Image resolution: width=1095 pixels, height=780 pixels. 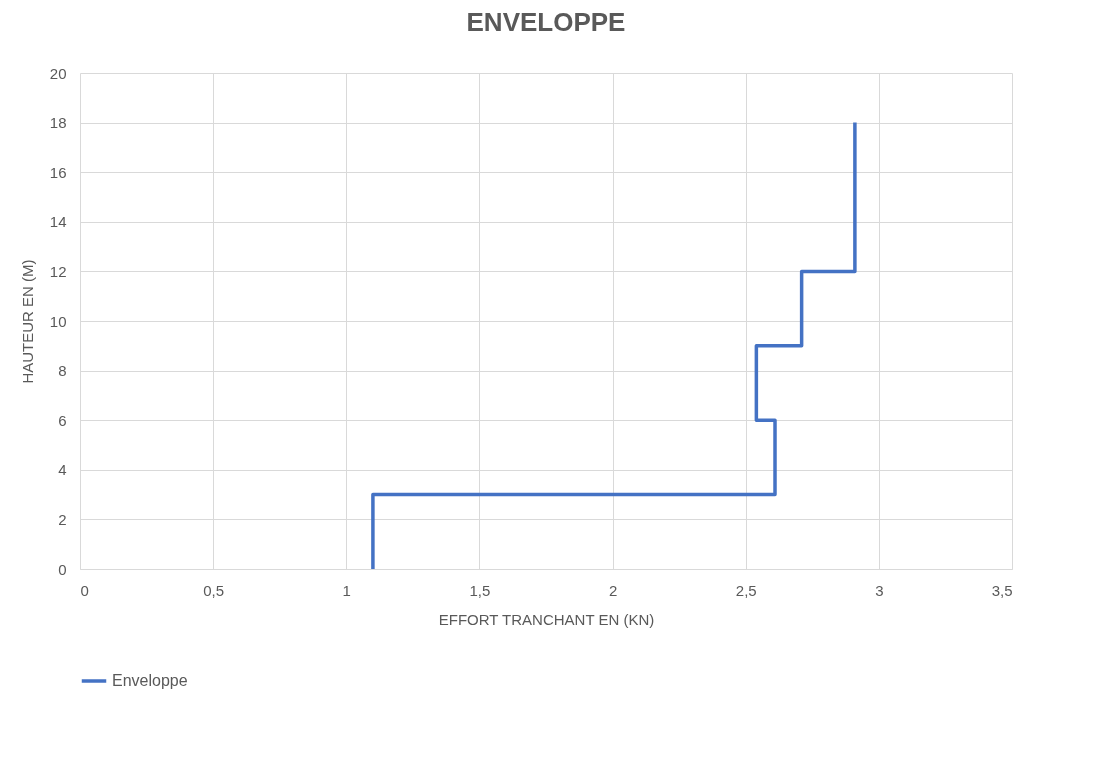 I want to click on x-tick-label: 0, so click(x=84, y=590).